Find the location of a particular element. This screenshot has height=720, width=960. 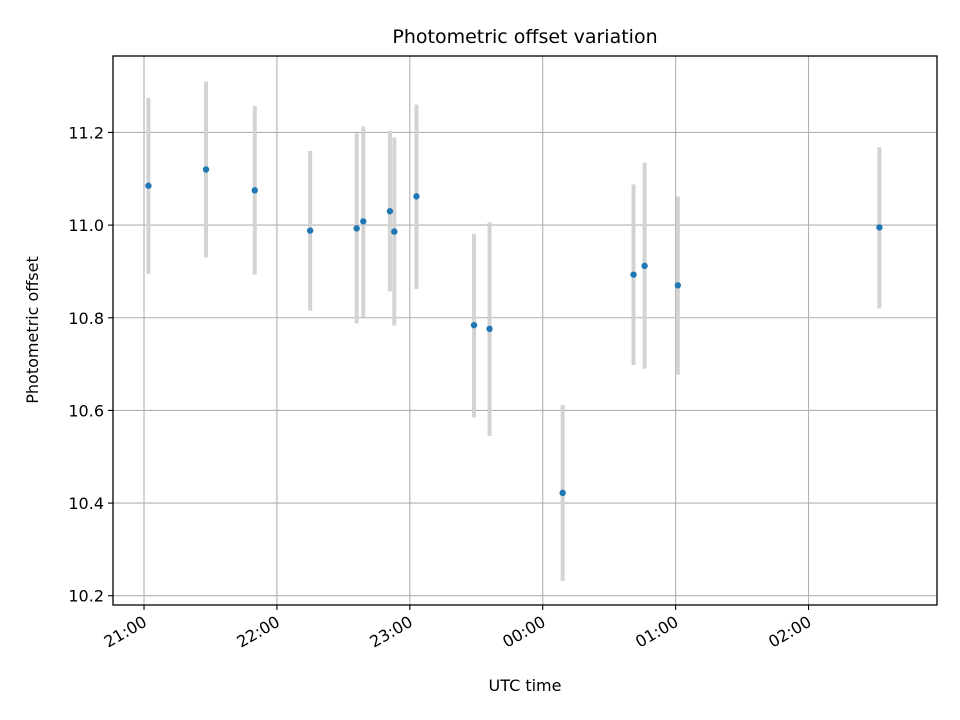

chart-title: Photometric offset variation is located at coordinates (524, 37).